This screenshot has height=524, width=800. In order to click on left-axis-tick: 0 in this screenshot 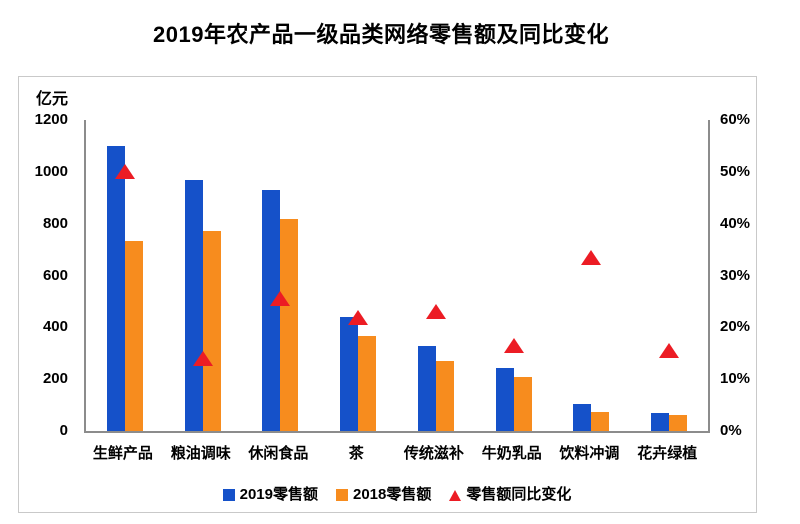, I will do `click(63, 430)`.